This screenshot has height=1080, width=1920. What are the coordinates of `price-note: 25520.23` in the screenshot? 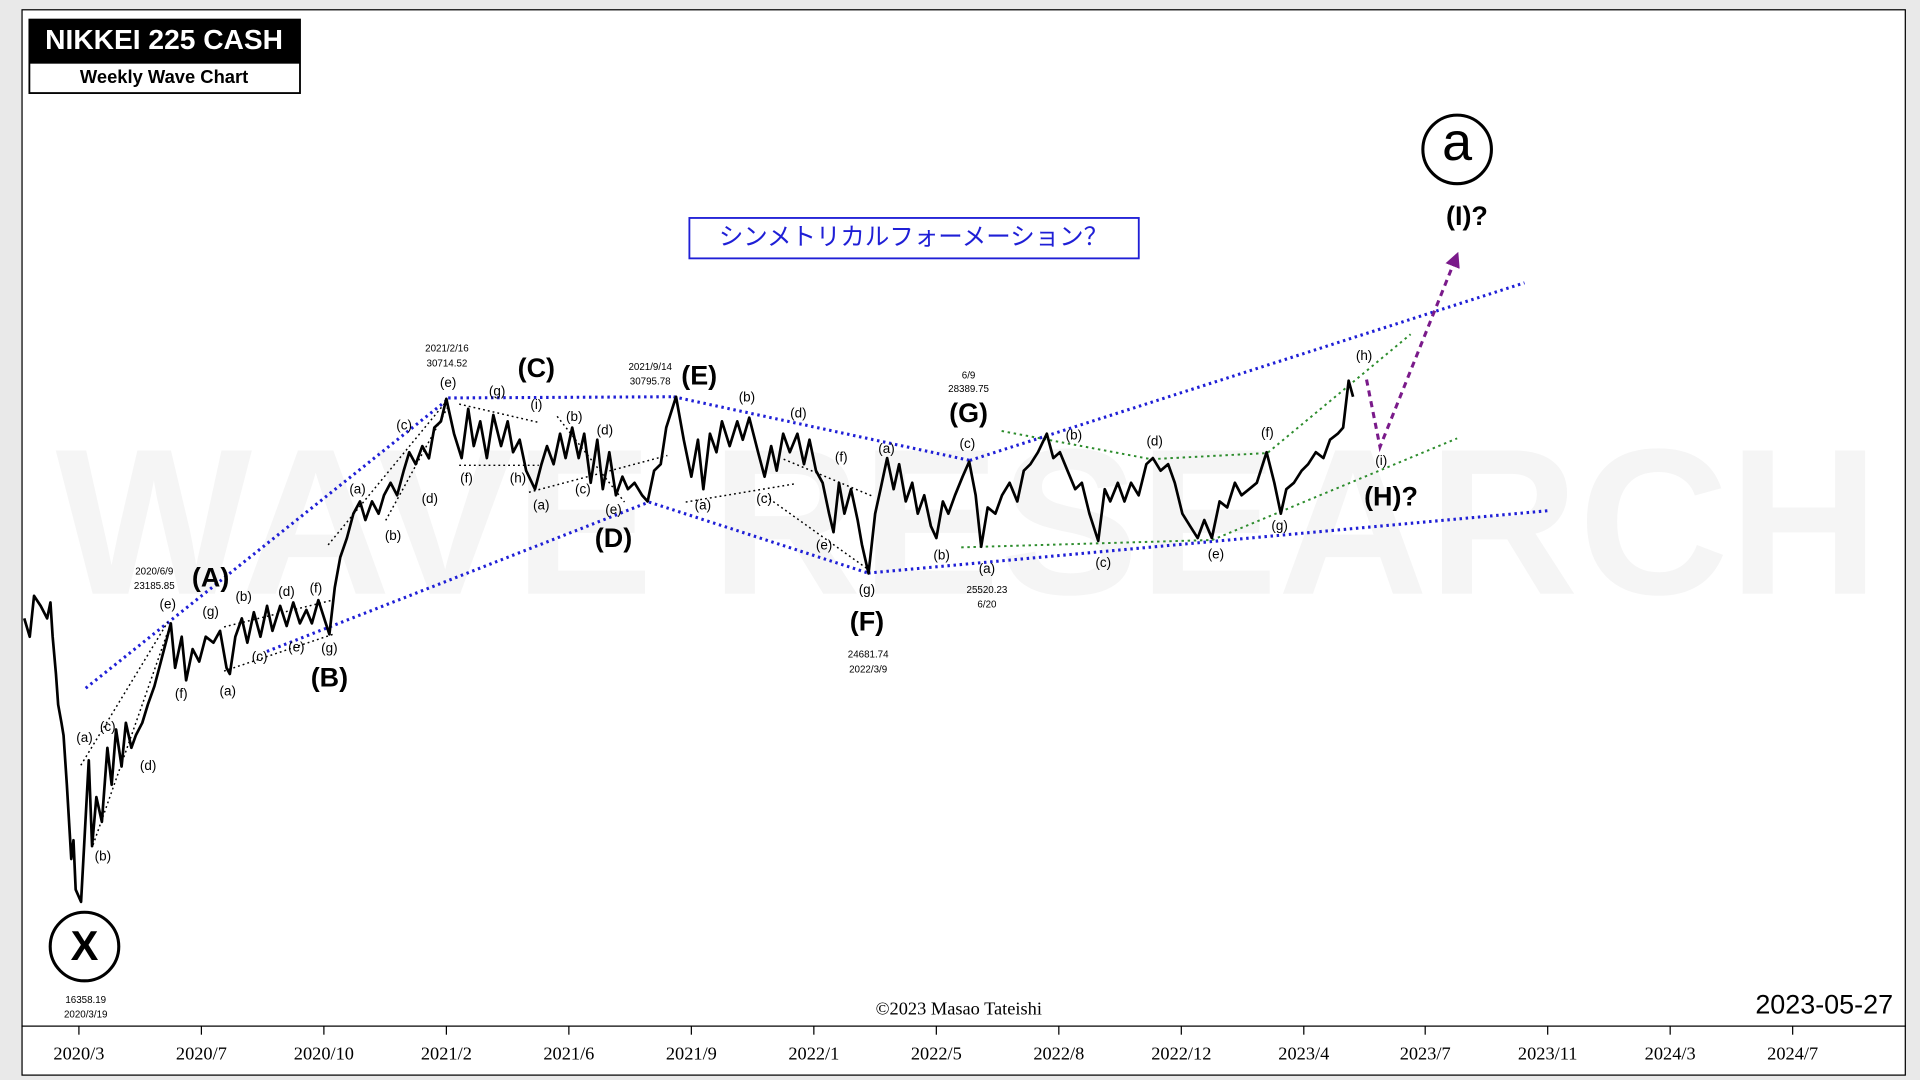 It's located at (987, 590).